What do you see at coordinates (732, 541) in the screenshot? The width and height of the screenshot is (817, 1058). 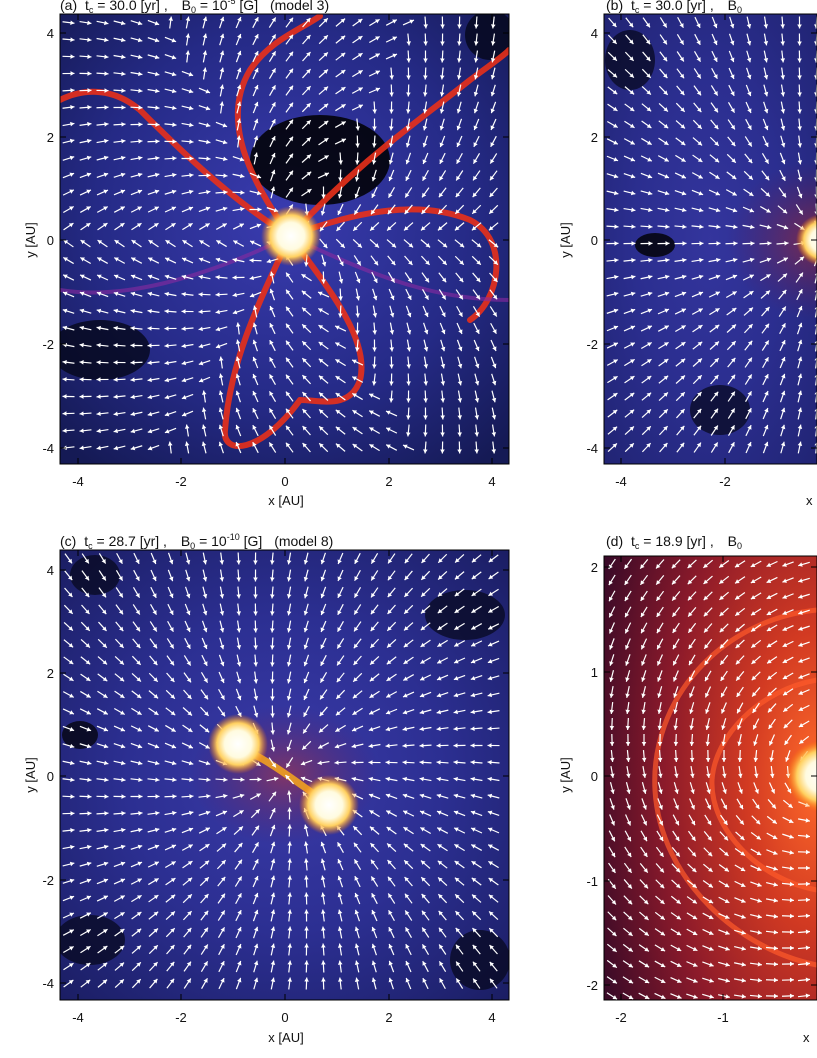 I see `panel-d-field-symbol: B` at bounding box center [732, 541].